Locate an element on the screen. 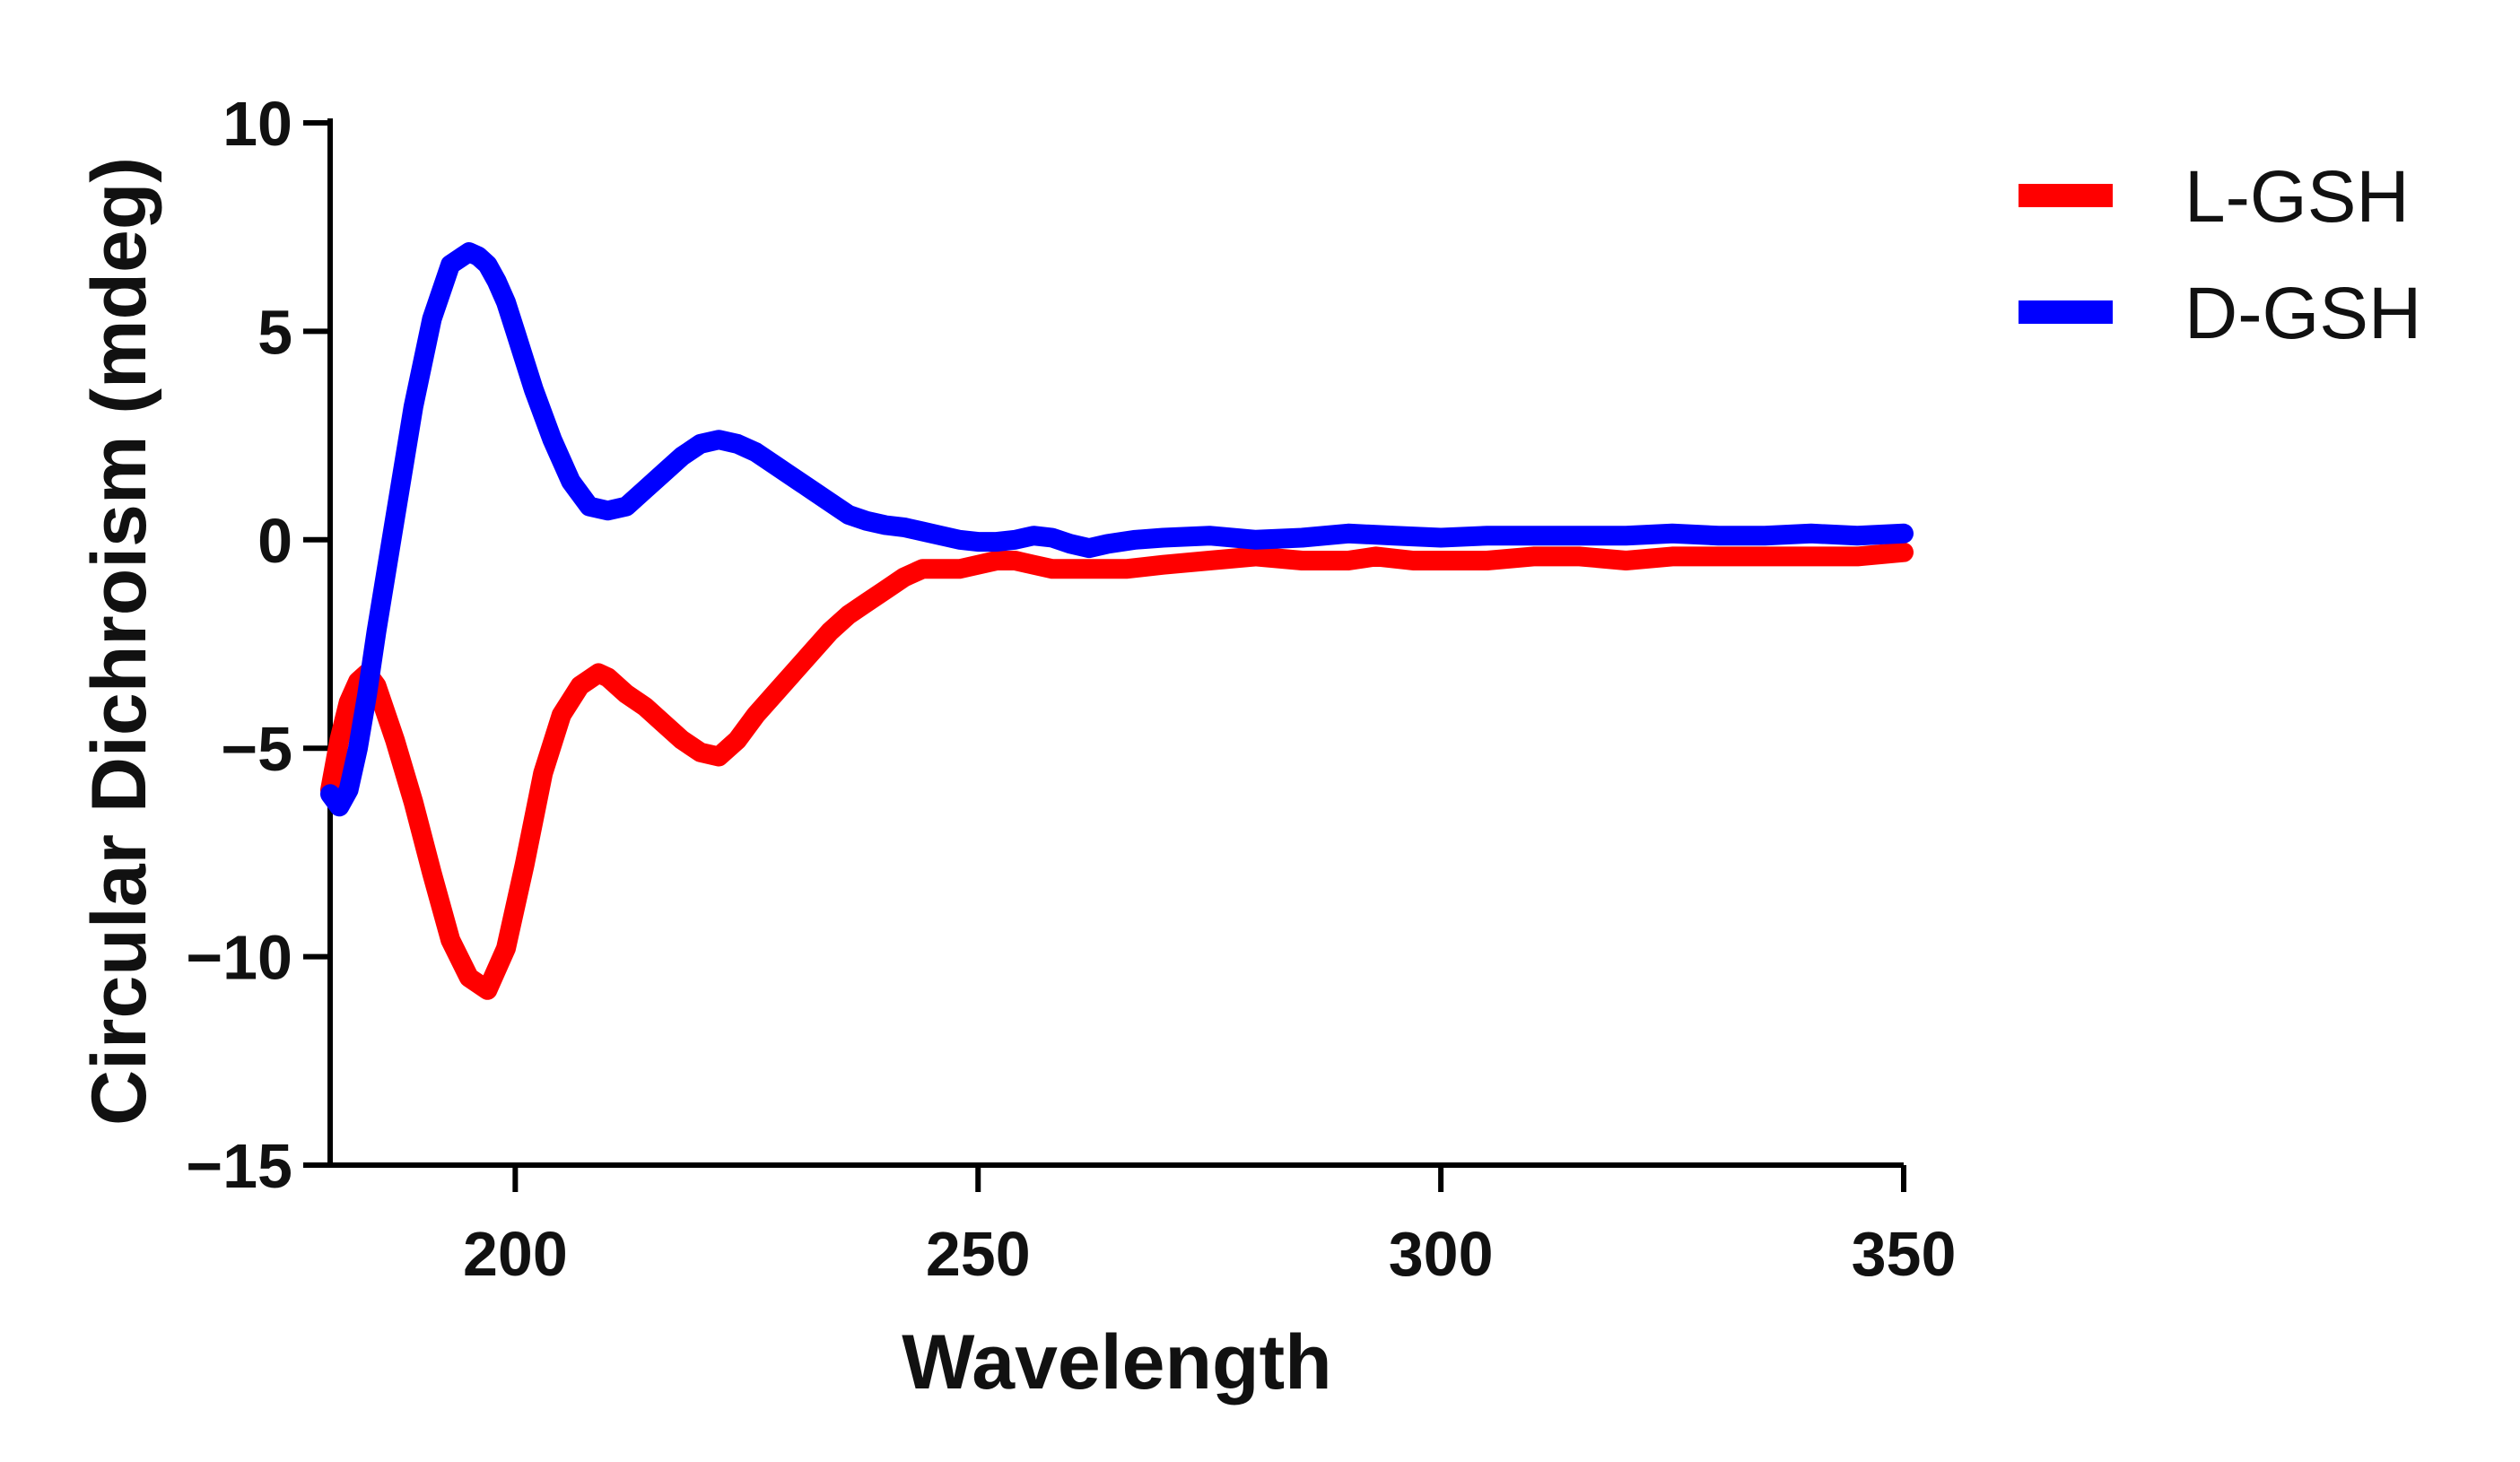 The width and height of the screenshot is (2520, 1462). legend-label-l-gsh: L-GSH is located at coordinates (2297, 197).